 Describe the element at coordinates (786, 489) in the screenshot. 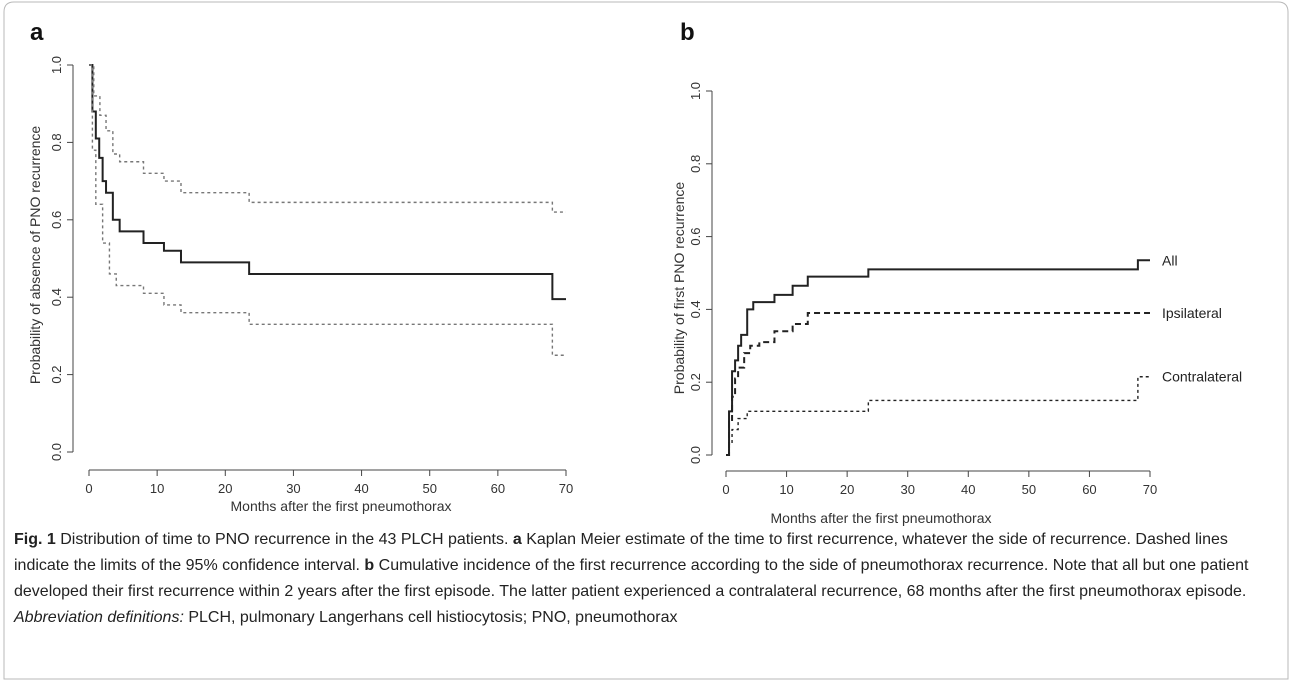

I see `panel-b-x-tick-label: 10` at that location.